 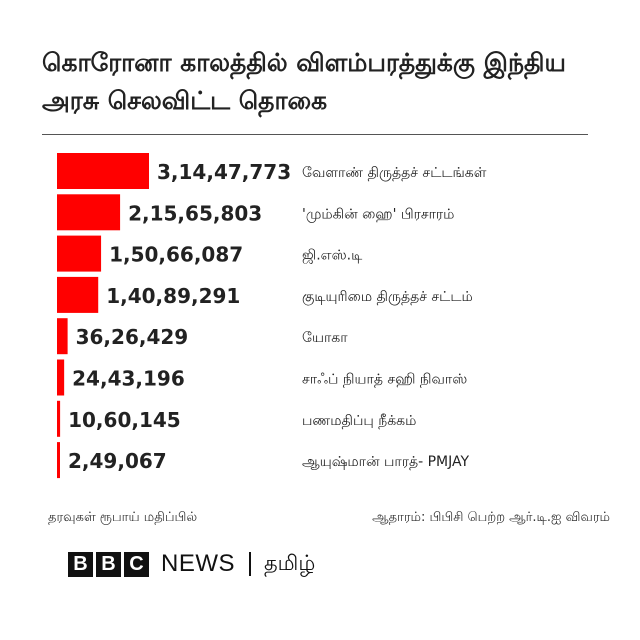 What do you see at coordinates (198, 563) in the screenshot?
I see `news-wordmark: NEWS` at bounding box center [198, 563].